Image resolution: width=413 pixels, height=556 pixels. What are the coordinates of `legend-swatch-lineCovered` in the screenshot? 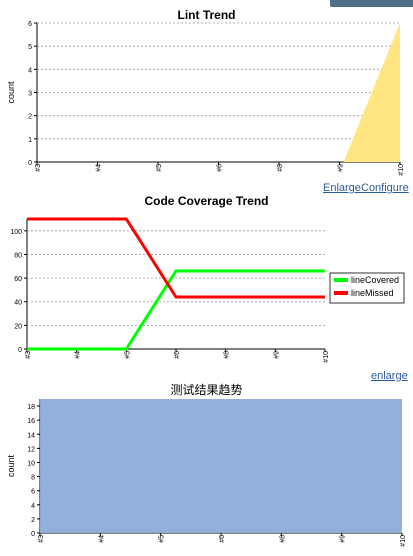 It's located at (341, 280).